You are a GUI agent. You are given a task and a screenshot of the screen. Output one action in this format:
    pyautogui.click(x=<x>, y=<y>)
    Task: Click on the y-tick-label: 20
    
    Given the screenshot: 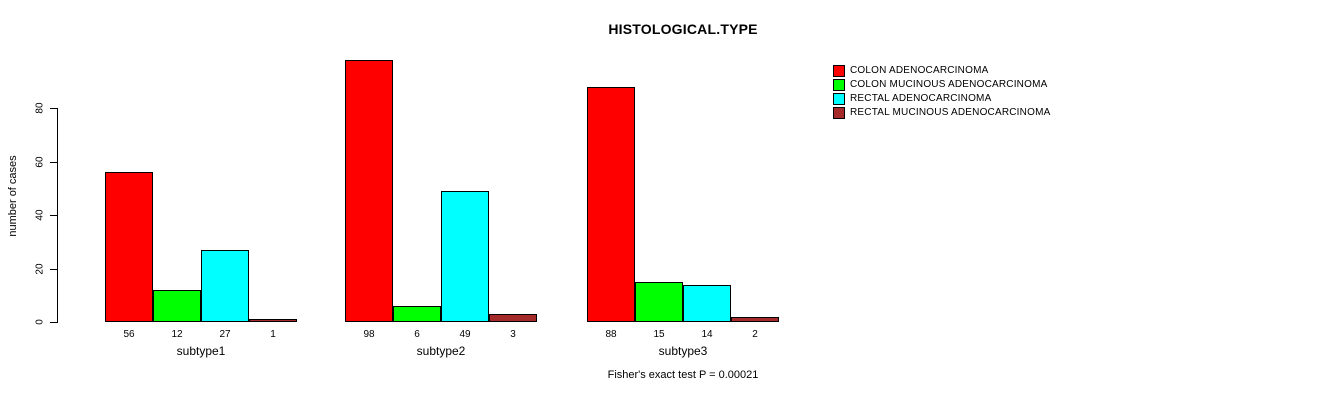 What is the action you would take?
    pyautogui.click(x=40, y=269)
    